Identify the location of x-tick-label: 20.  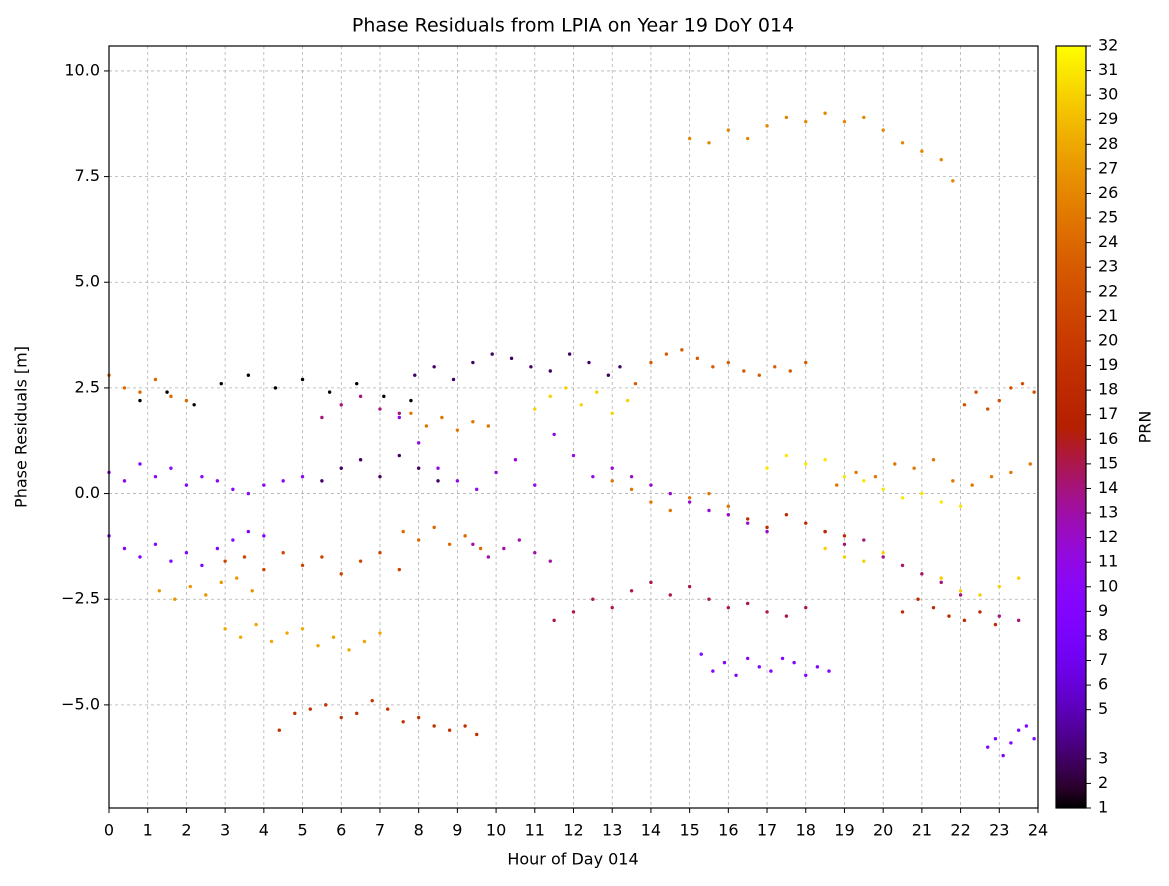
(883, 830).